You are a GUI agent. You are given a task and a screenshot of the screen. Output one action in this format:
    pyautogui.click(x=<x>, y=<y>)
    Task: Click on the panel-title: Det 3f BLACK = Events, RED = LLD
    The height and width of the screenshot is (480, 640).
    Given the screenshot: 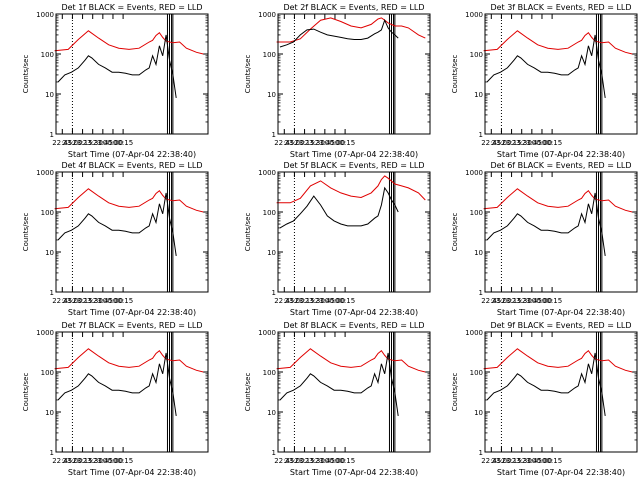 What is the action you would take?
    pyautogui.click(x=560, y=7)
    